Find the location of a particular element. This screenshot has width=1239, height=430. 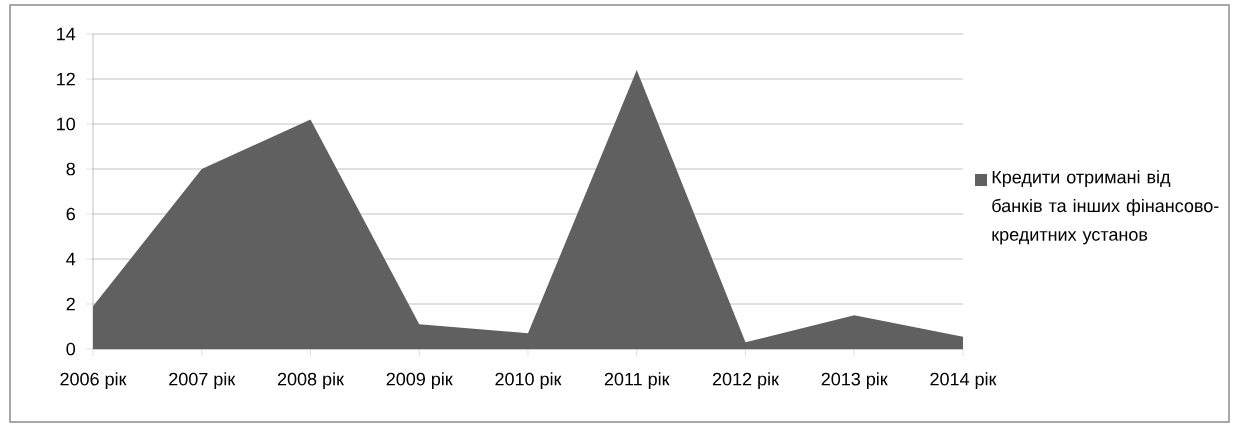

y-tick-label: 10 is located at coordinates (66, 124).